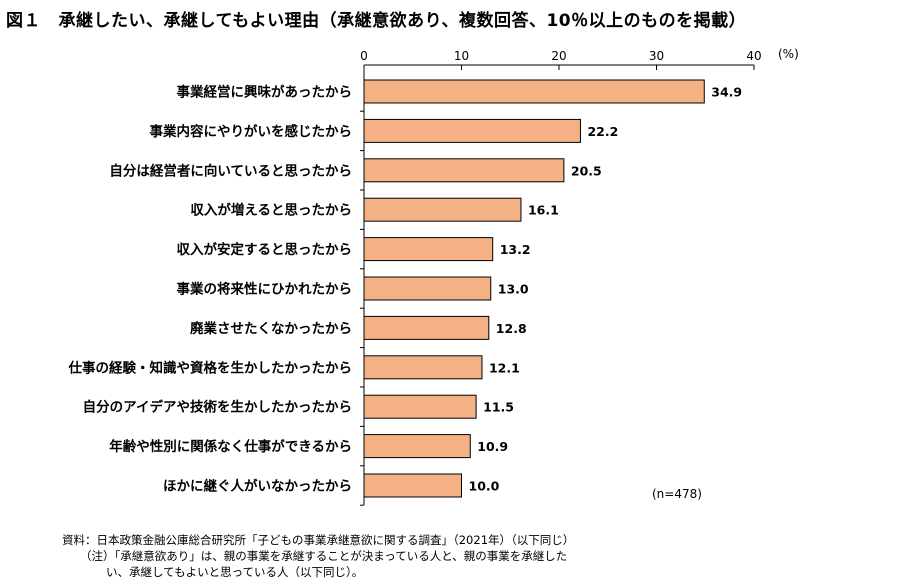 This screenshot has width=900, height=583. Describe the element at coordinates (677, 494) in the screenshot. I see `sample-size-note: (n=478)` at that location.